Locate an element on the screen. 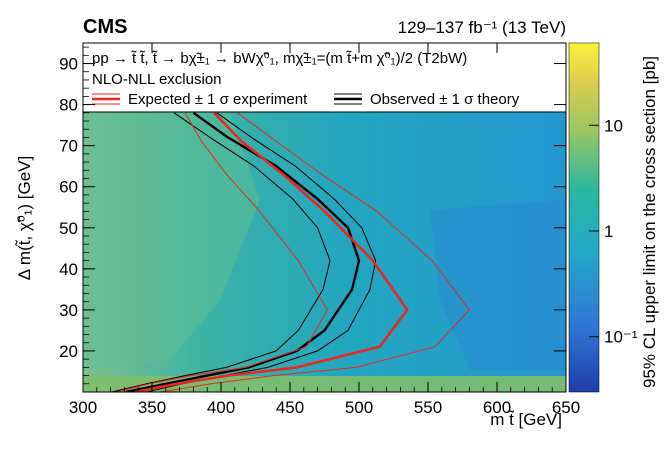  legend-exclusion: NLO-NLL exclusion is located at coordinates (157, 79).